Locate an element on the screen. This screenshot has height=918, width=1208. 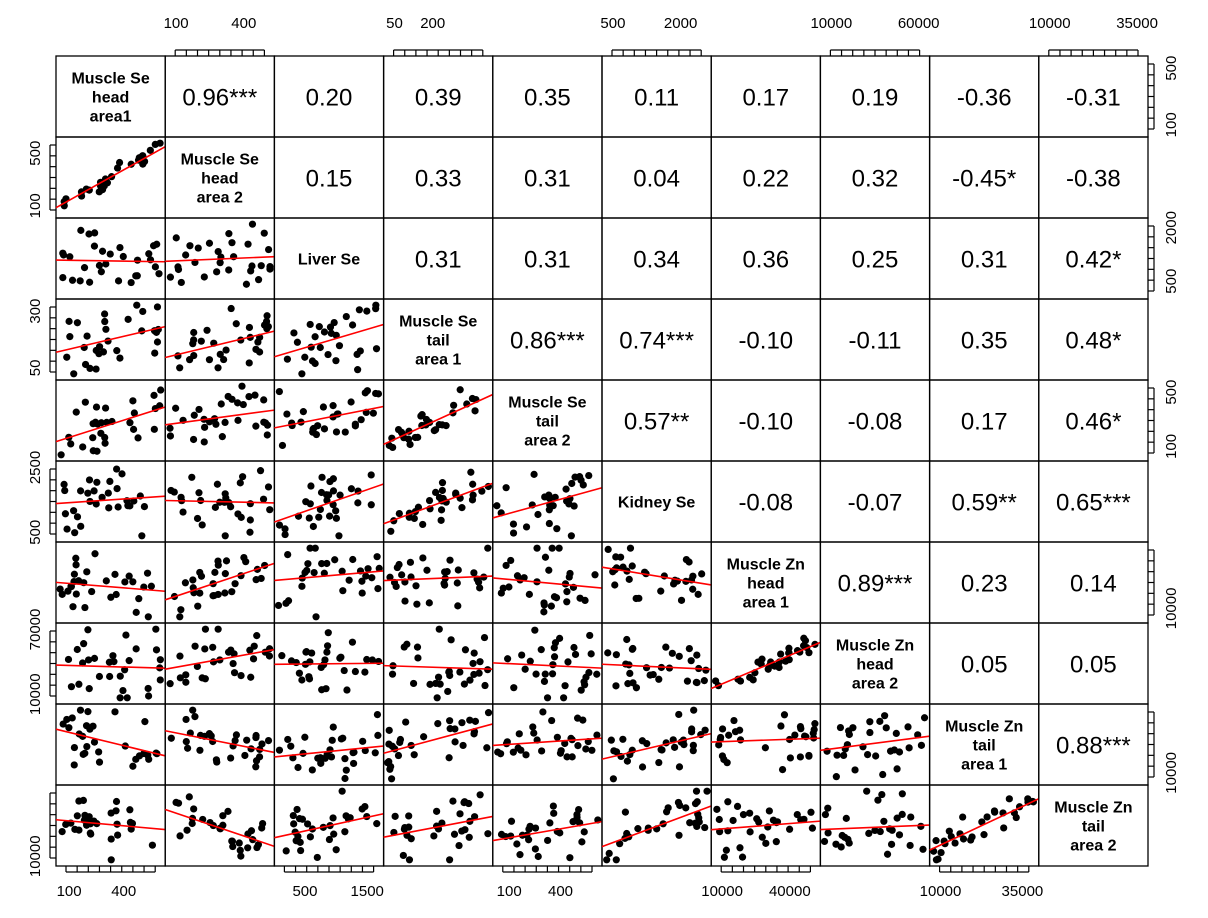
variable-label: area 1 is located at coordinates (984, 765).